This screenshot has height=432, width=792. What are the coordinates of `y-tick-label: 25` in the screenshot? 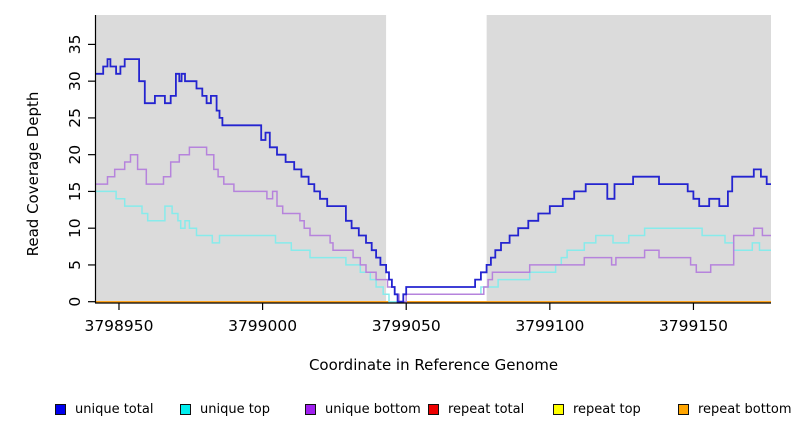 It's located at (75, 118).